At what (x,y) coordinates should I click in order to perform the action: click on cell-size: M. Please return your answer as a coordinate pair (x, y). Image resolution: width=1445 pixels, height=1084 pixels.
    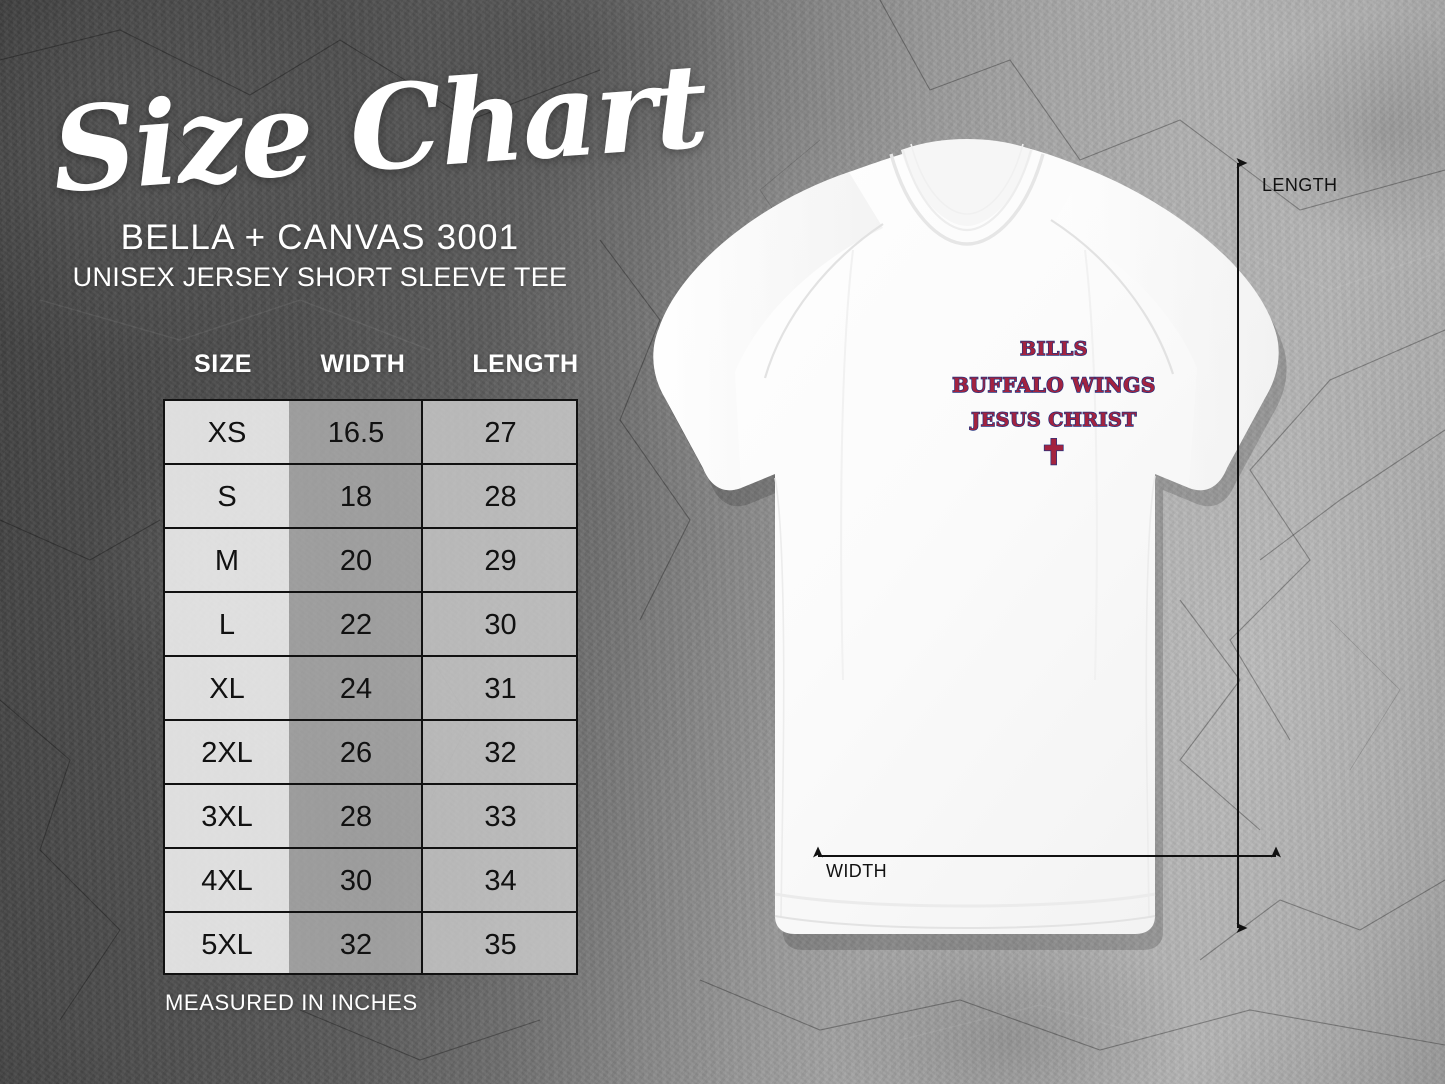
    Looking at the image, I should click on (227, 561).